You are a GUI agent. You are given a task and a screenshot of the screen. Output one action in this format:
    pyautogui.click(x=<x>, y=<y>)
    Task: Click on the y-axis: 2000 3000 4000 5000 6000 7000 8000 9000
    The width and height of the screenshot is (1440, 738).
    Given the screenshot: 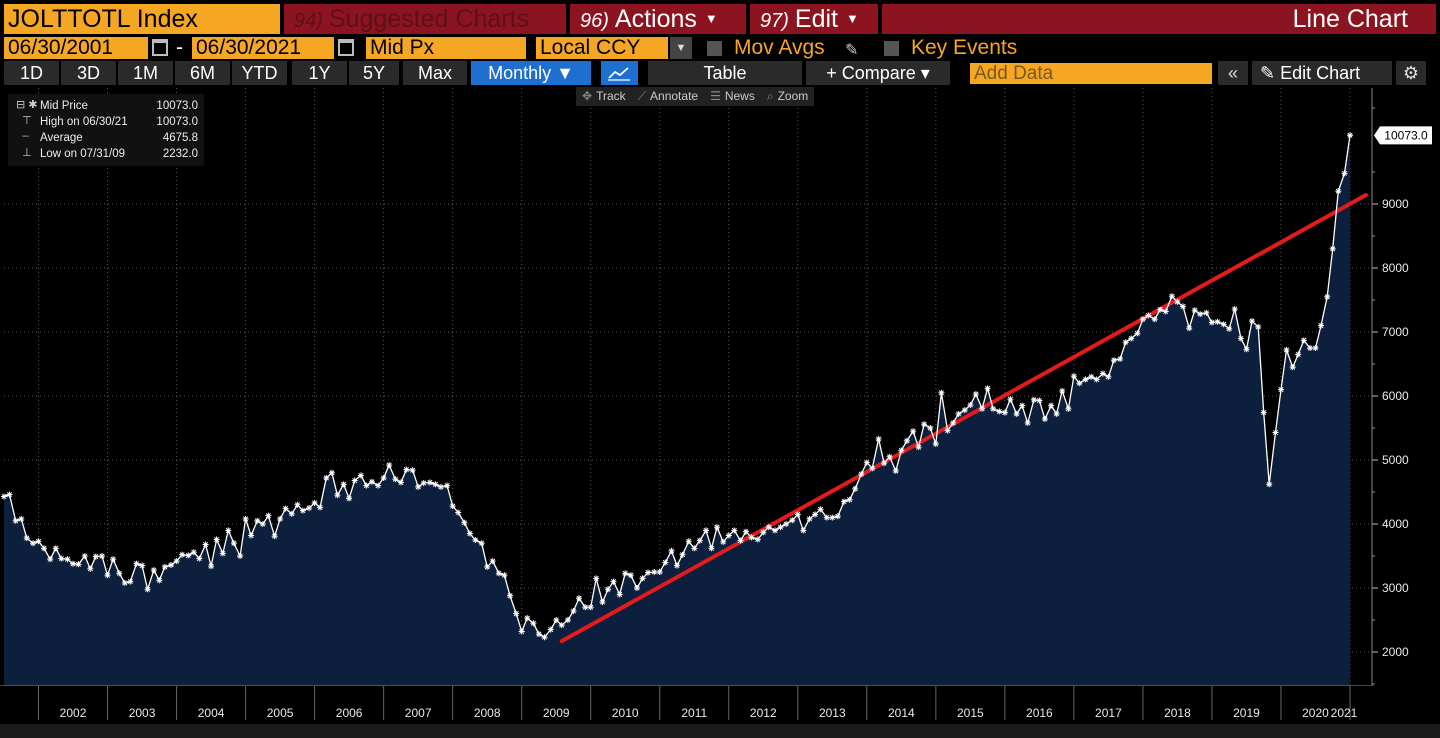 What is the action you would take?
    pyautogui.click(x=1390, y=387)
    